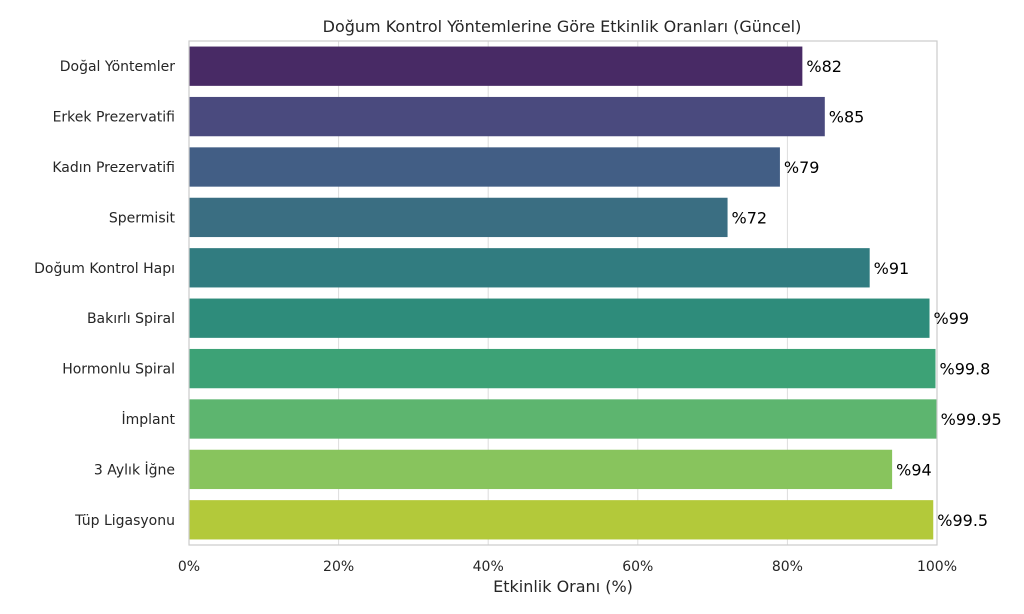  What do you see at coordinates (914, 469) in the screenshot?
I see `data-label: %94` at bounding box center [914, 469].